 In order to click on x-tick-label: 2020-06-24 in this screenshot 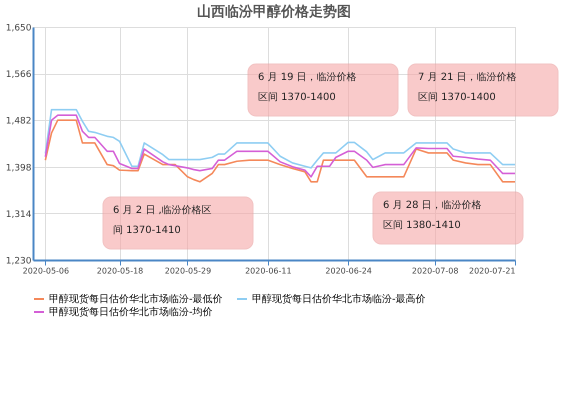, I will do `click(348, 271)`.